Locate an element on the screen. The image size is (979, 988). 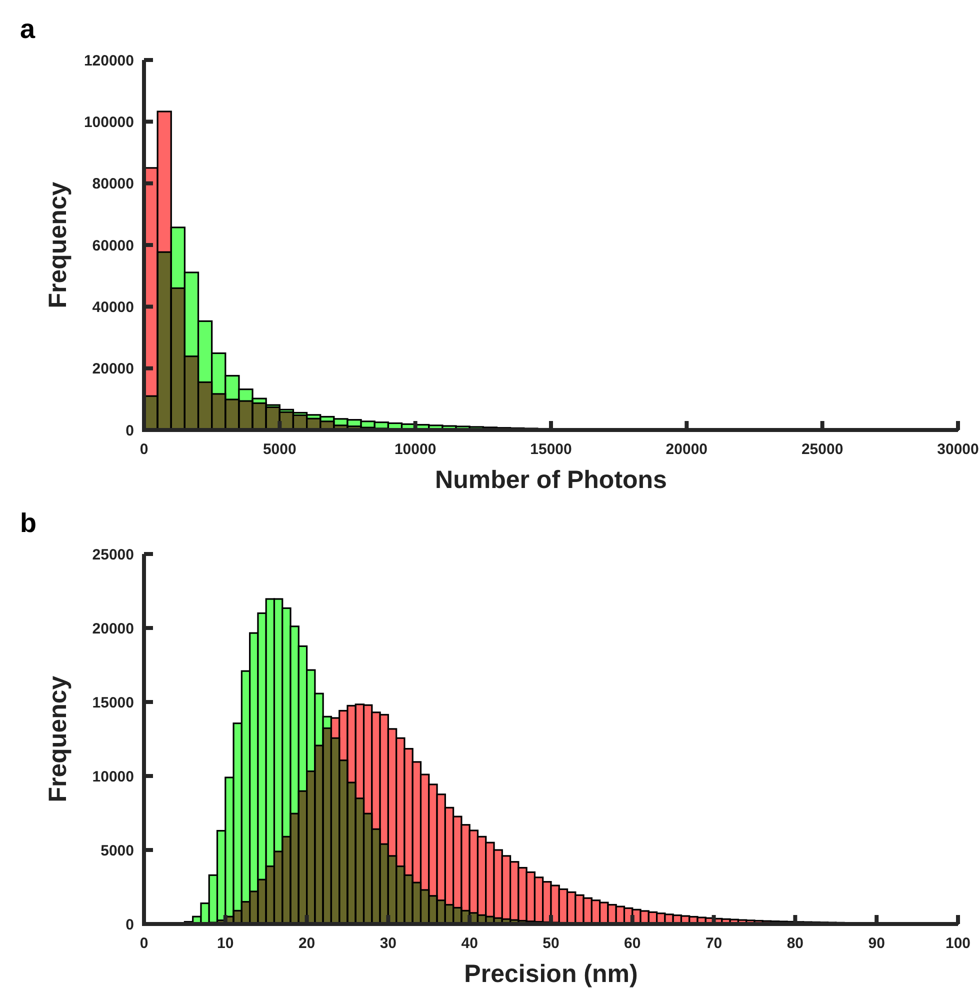
x-tick-label: 90 is located at coordinates (876, 943).